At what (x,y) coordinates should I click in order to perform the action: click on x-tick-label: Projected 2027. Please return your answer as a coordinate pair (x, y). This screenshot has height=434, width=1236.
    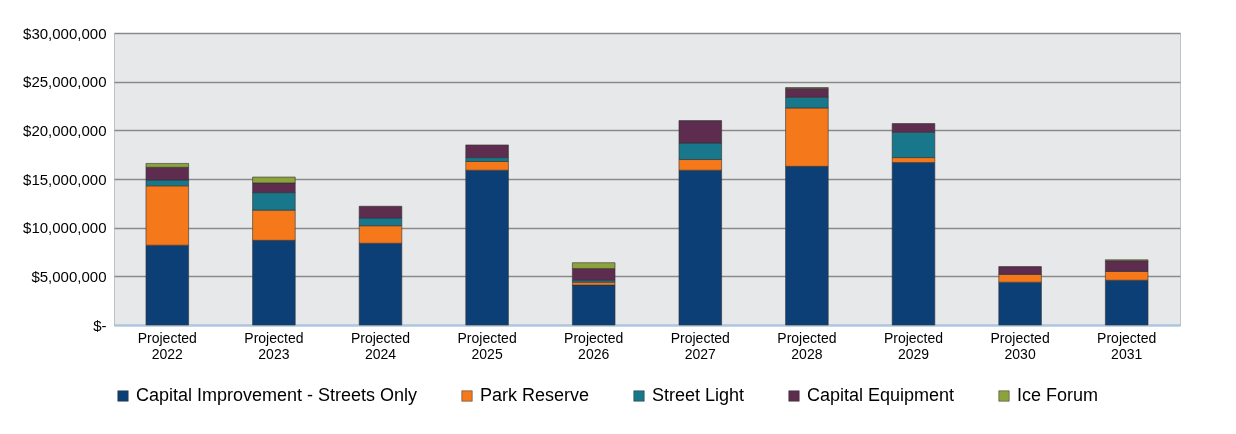
    Looking at the image, I should click on (700, 345).